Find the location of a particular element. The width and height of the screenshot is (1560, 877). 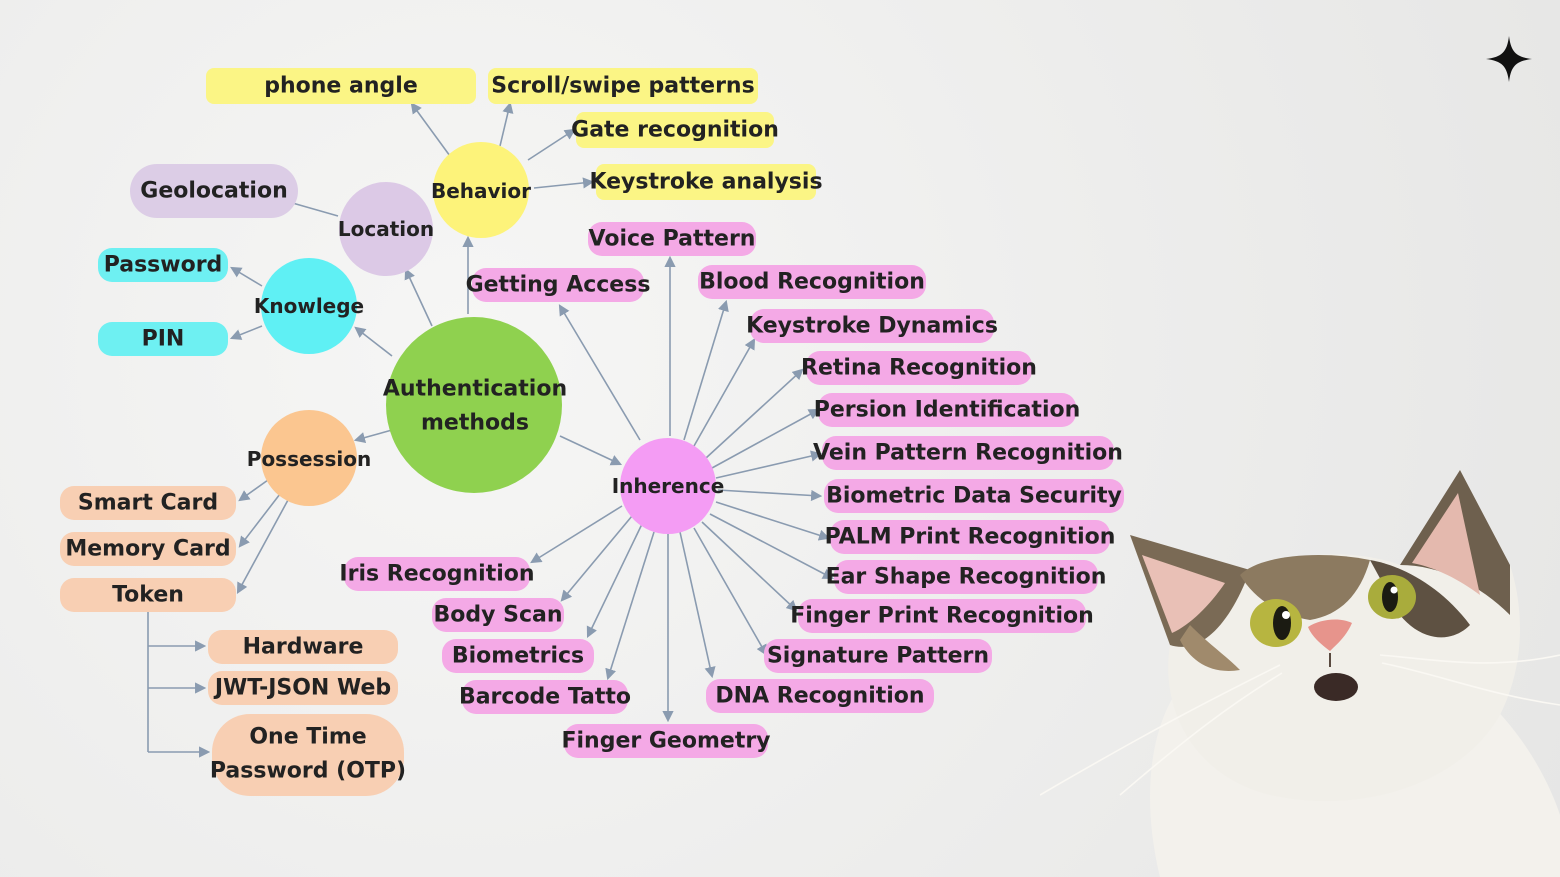

svg-text: Biometrics is located at coordinates (518, 656).